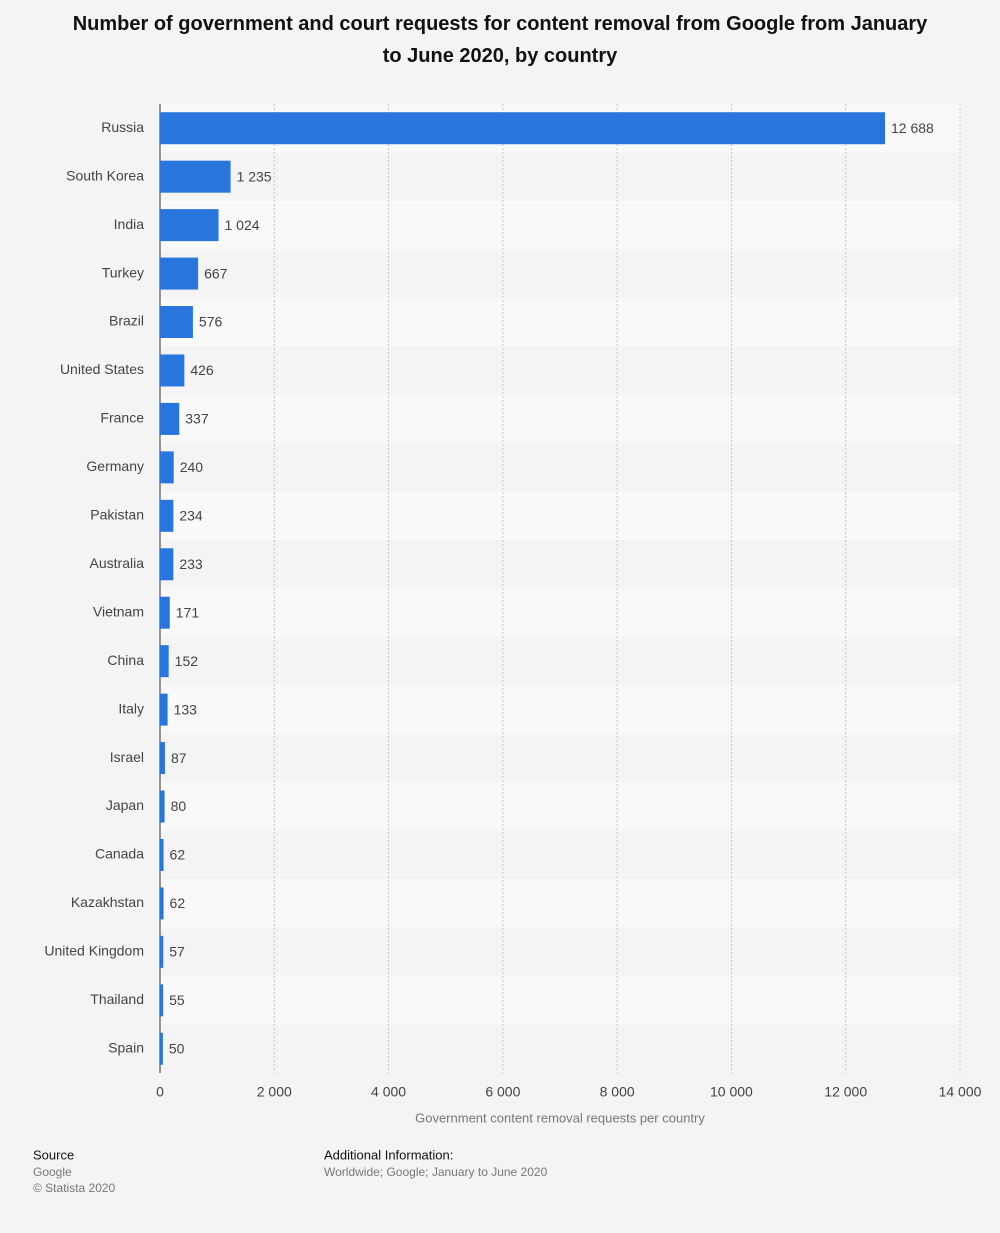 Image resolution: width=1000 pixels, height=1233 pixels. Describe the element at coordinates (177, 952) in the screenshot. I see `value-label: 57` at that location.